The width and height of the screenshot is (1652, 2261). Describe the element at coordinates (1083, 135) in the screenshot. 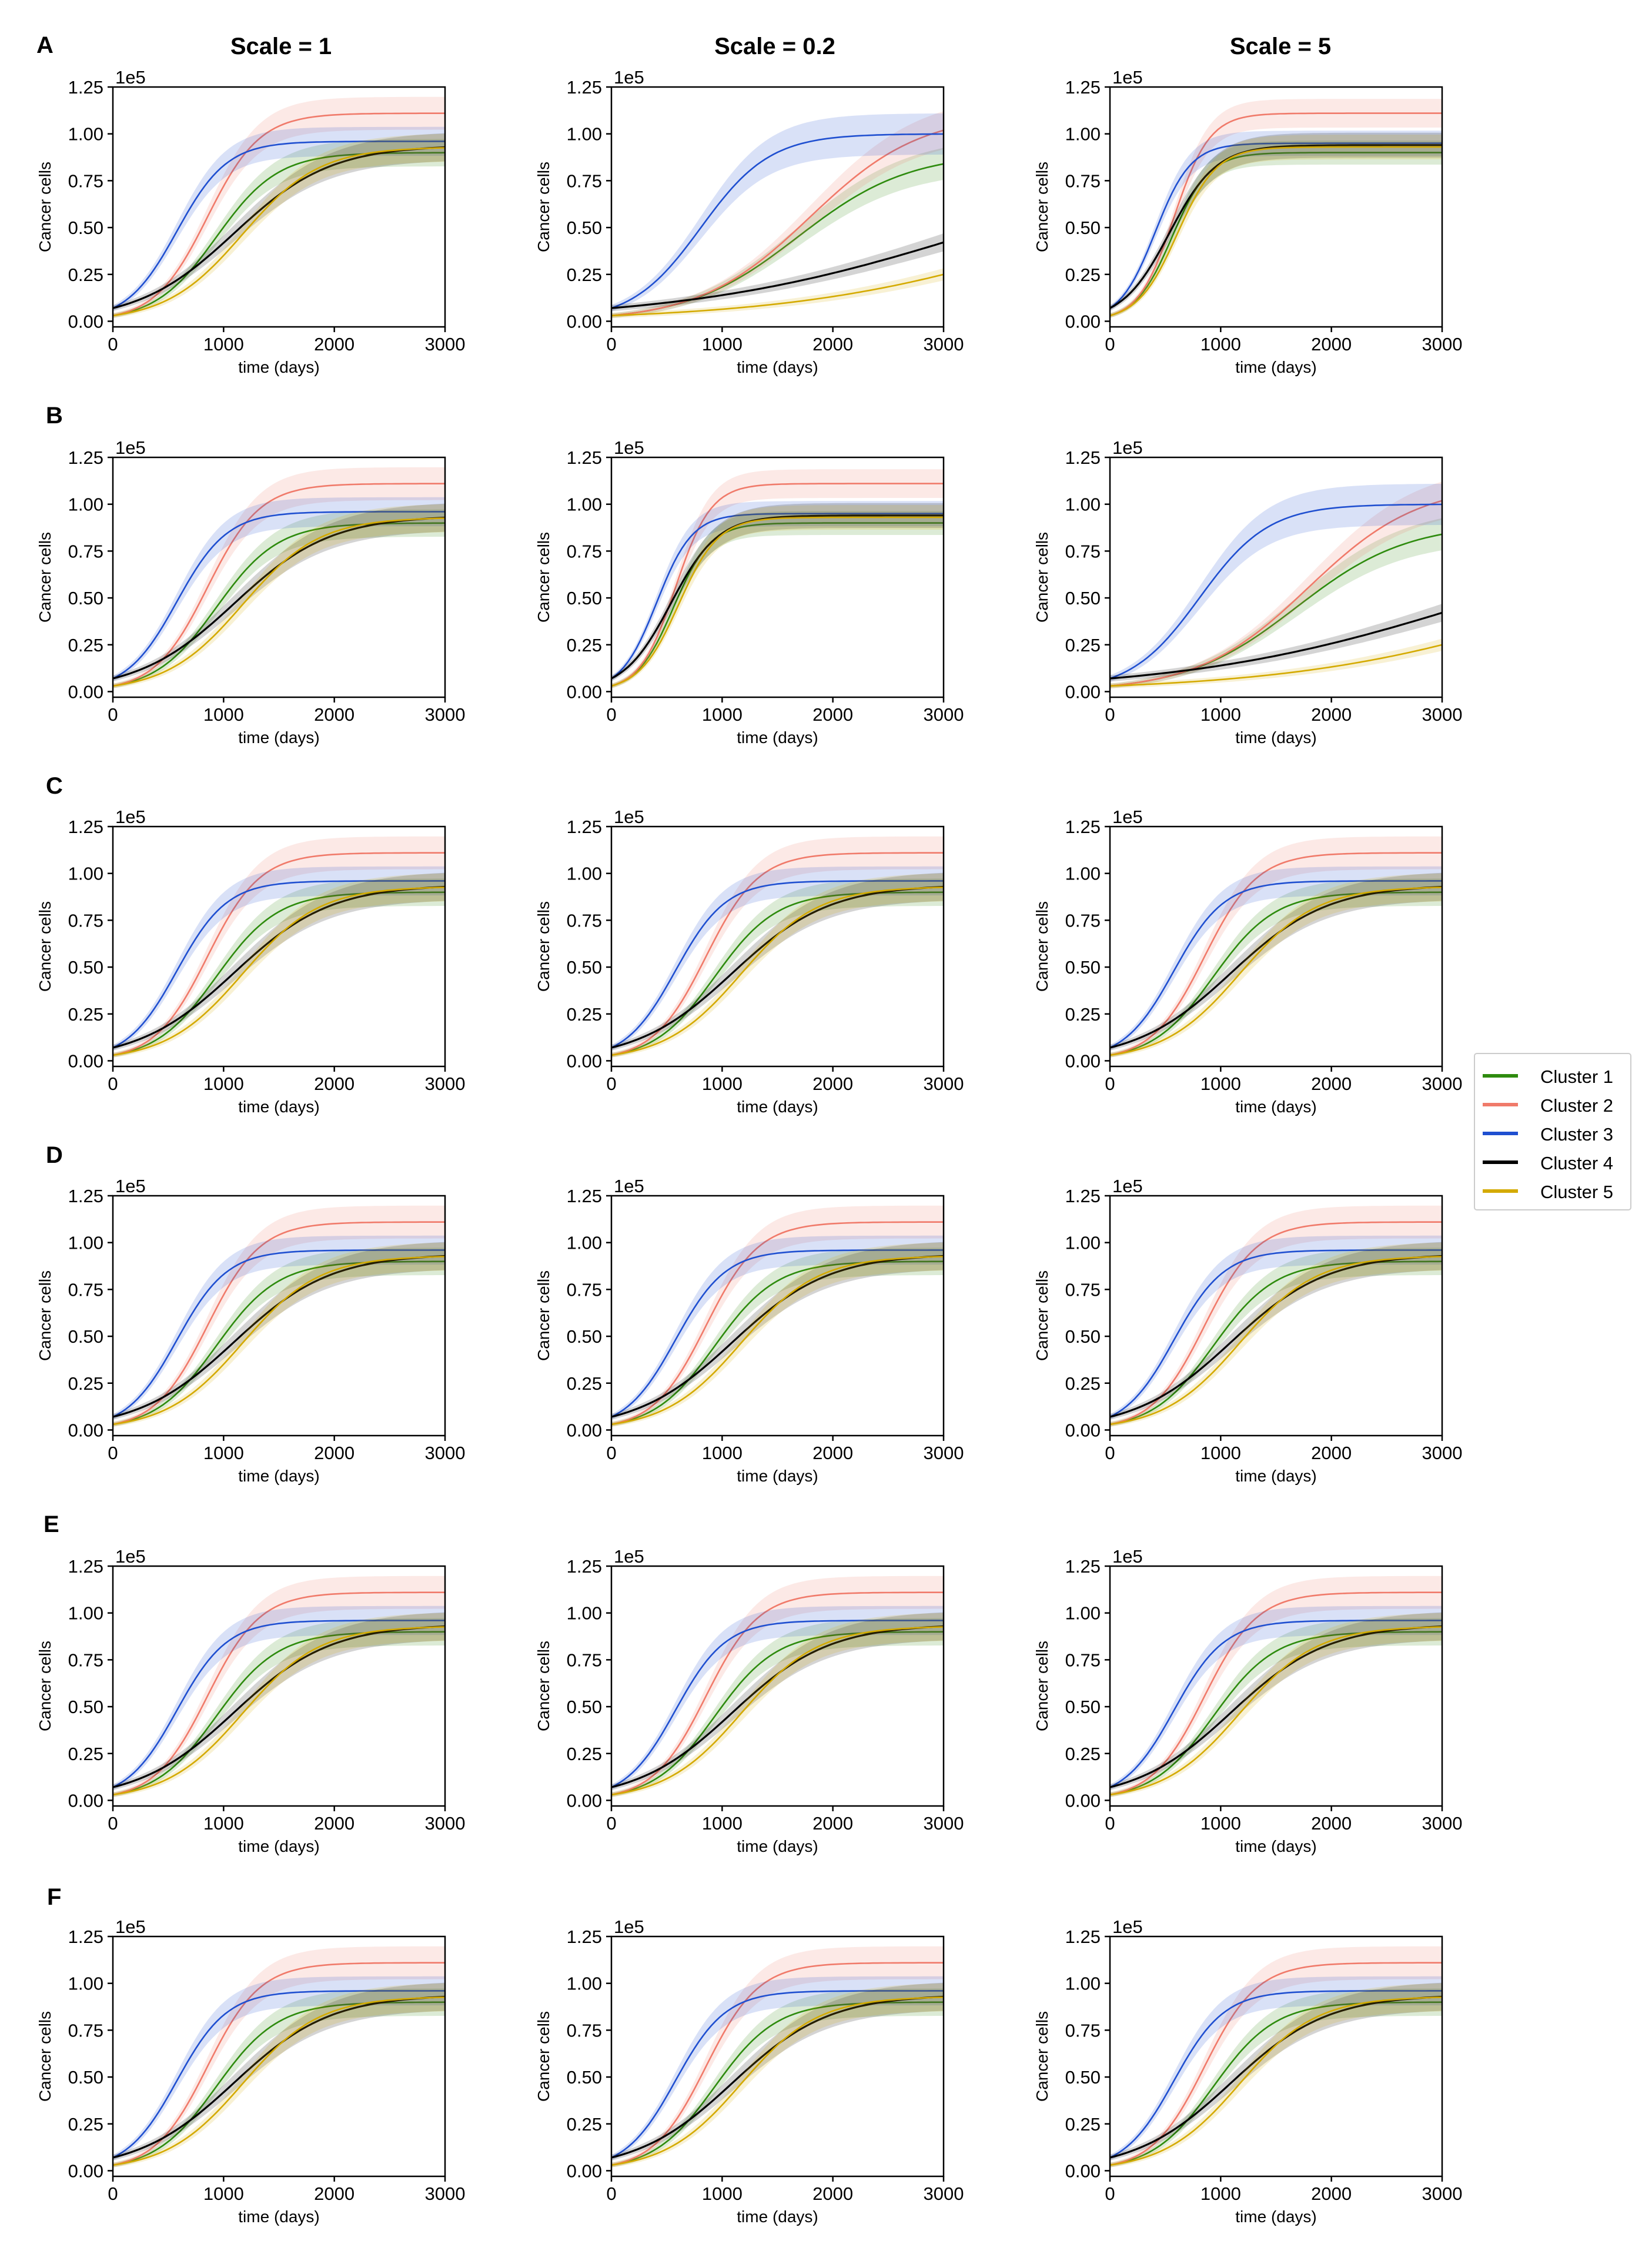

I see `panel-a-3-y-tick-label: 1.00` at that location.